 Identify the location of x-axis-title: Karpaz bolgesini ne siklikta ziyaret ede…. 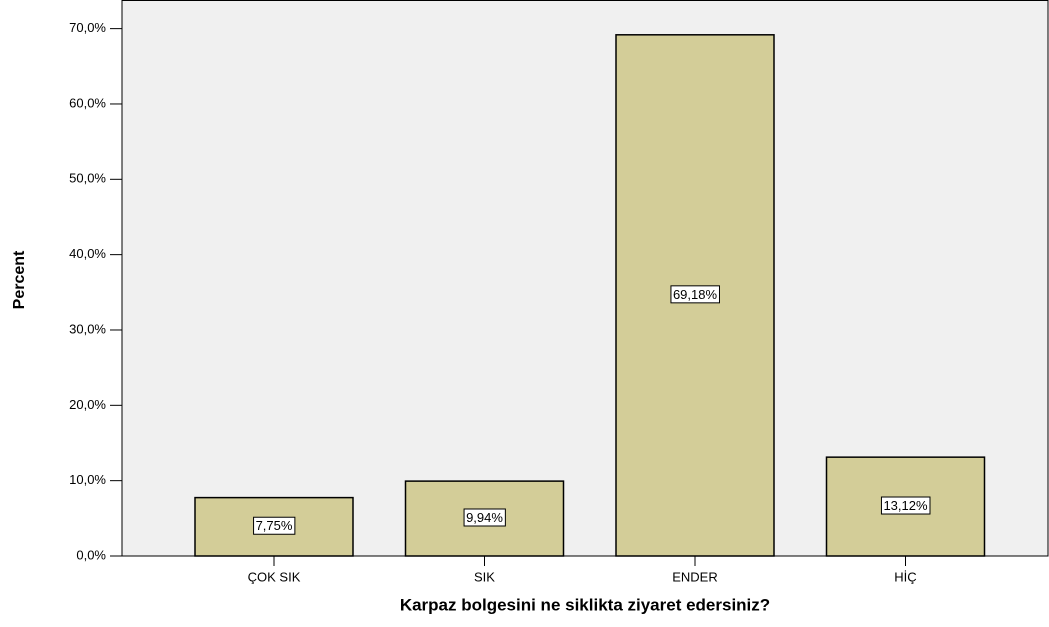
(585, 604).